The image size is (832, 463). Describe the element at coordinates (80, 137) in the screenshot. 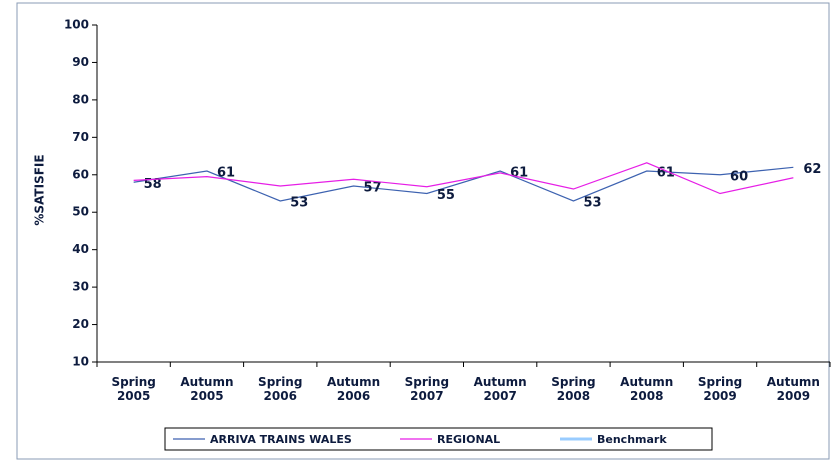

I see `y-tick-label: 70` at that location.